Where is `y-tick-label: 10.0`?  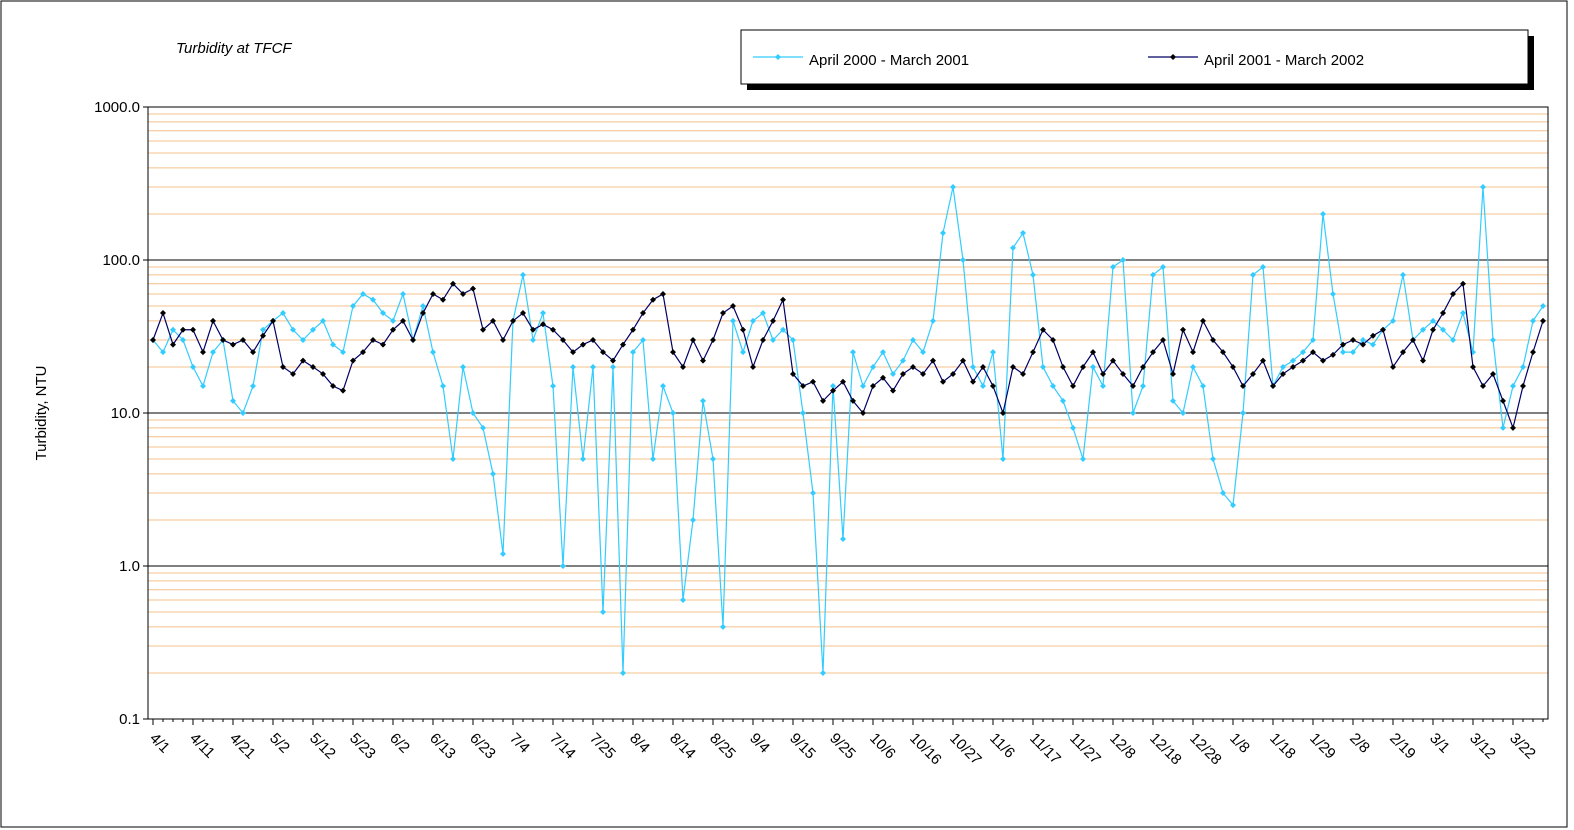
y-tick-label: 10.0 is located at coordinates (125, 413).